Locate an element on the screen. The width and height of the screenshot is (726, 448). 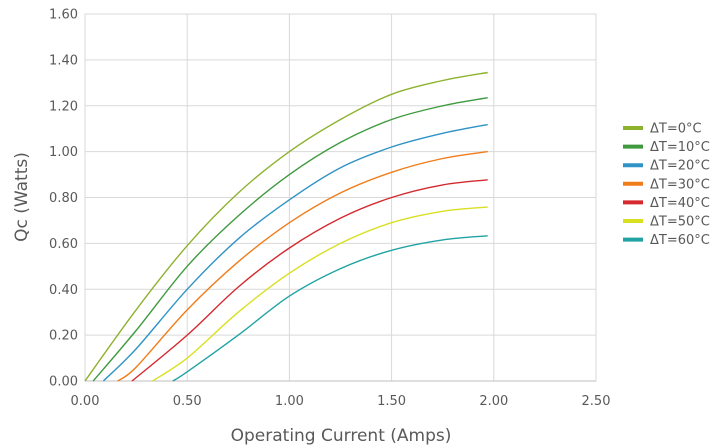
x-tick-label: 1.00 is located at coordinates (289, 401).